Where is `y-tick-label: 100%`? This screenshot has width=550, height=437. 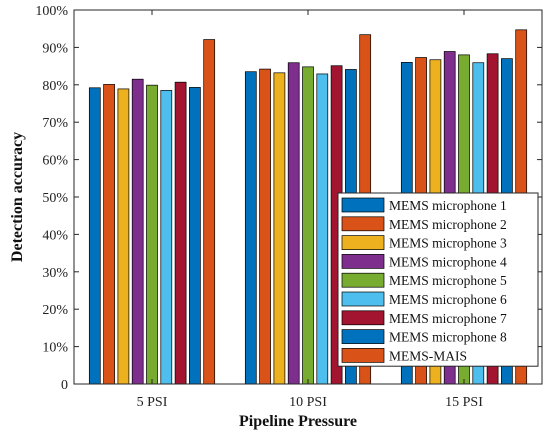 y-tick-label: 100% is located at coordinates (51, 11).